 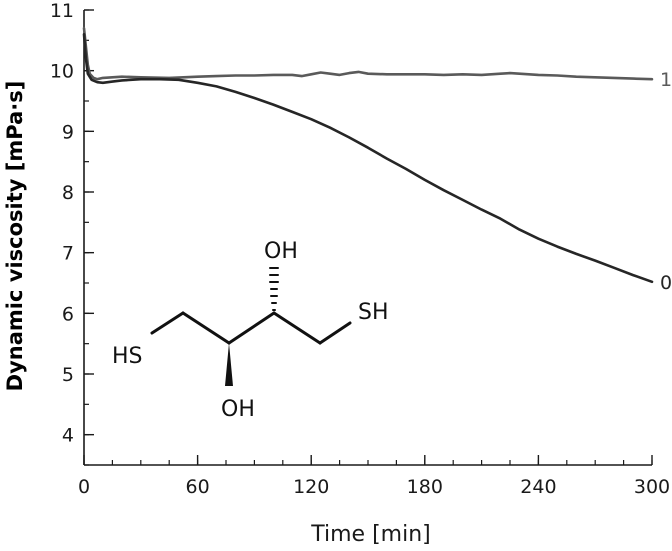 I want to click on bond-c1-c2, so click(x=206, y=328).